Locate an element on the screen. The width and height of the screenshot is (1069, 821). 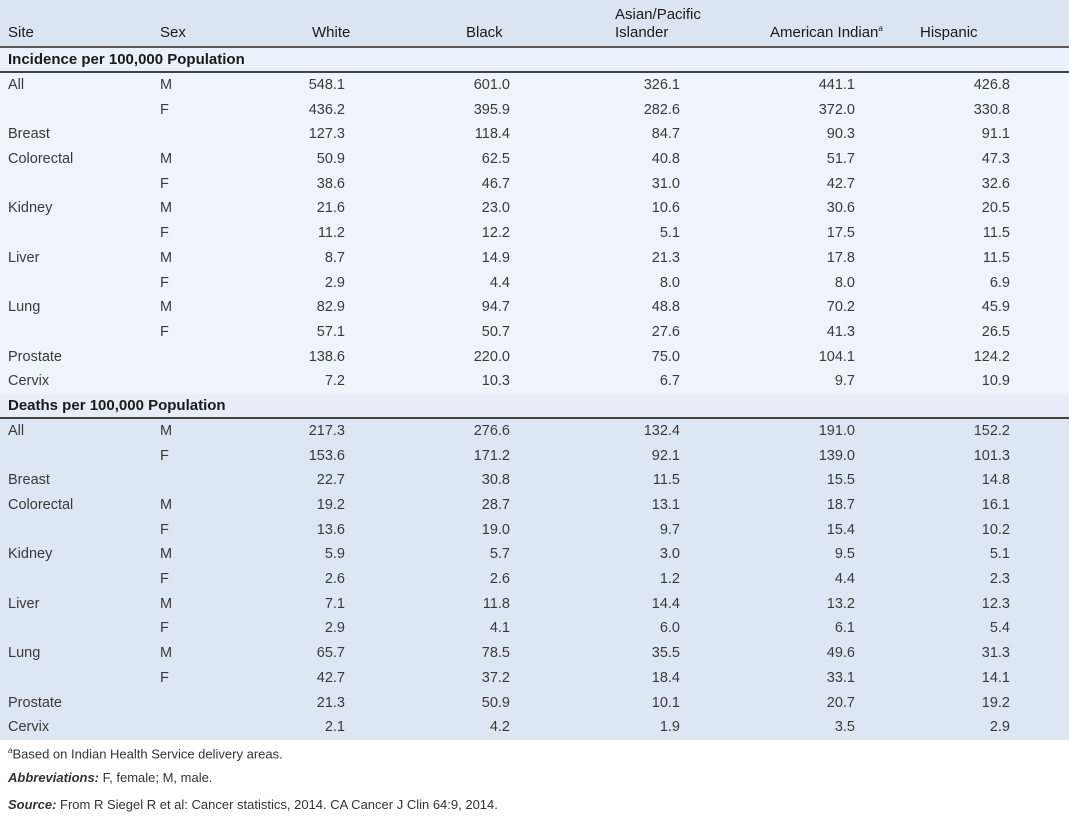
table-row: Breast 127.3 118.4 84.7 90.3 91.1 is located at coordinates (534, 135).